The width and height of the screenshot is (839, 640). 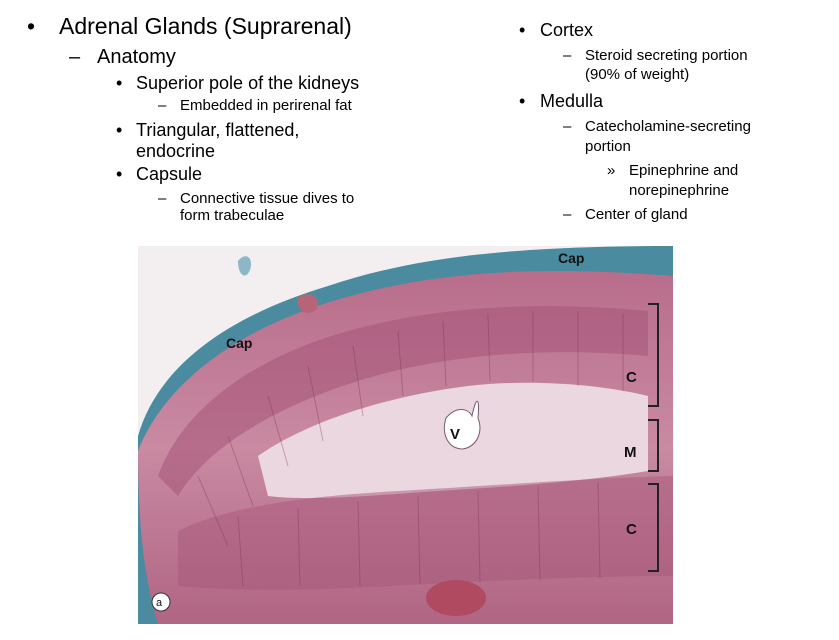 I want to click on triangular-item-line2: endocrine, so click(x=176, y=151).